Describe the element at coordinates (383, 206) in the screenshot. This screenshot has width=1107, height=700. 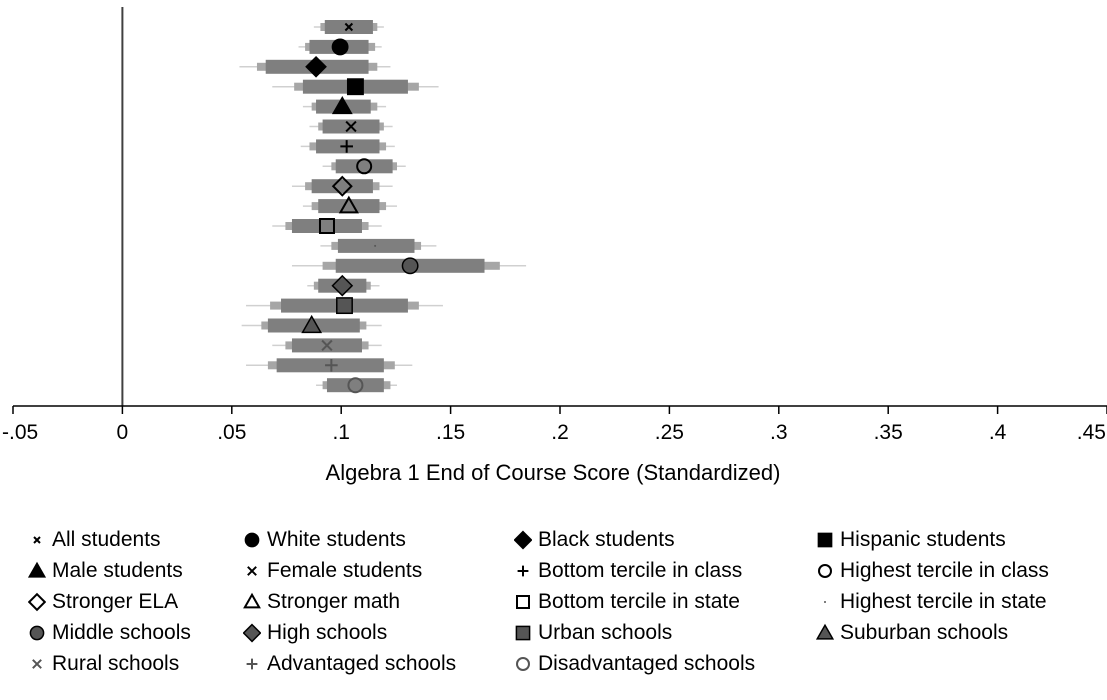
I see `confidence-intervals` at that location.